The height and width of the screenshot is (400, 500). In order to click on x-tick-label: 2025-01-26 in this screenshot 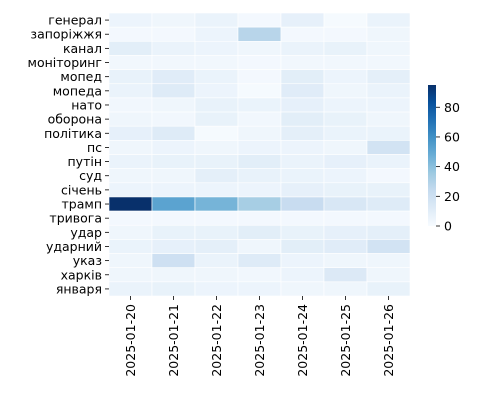, I will do `click(388, 340)`.